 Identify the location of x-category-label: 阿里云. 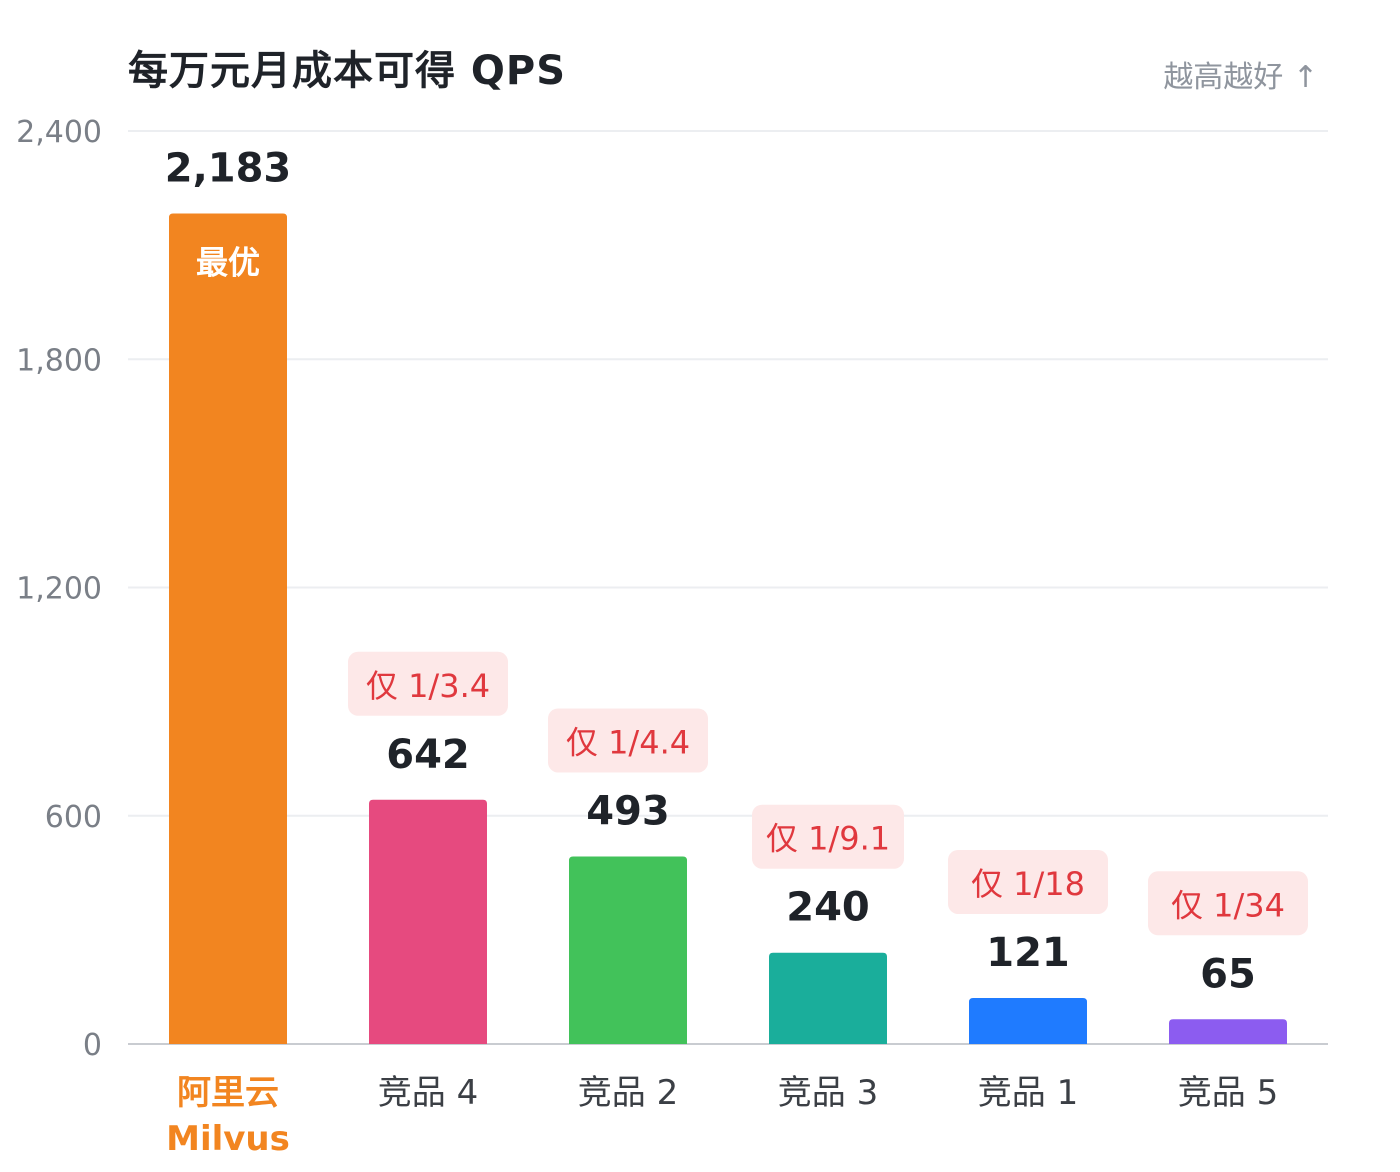
(228, 1093).